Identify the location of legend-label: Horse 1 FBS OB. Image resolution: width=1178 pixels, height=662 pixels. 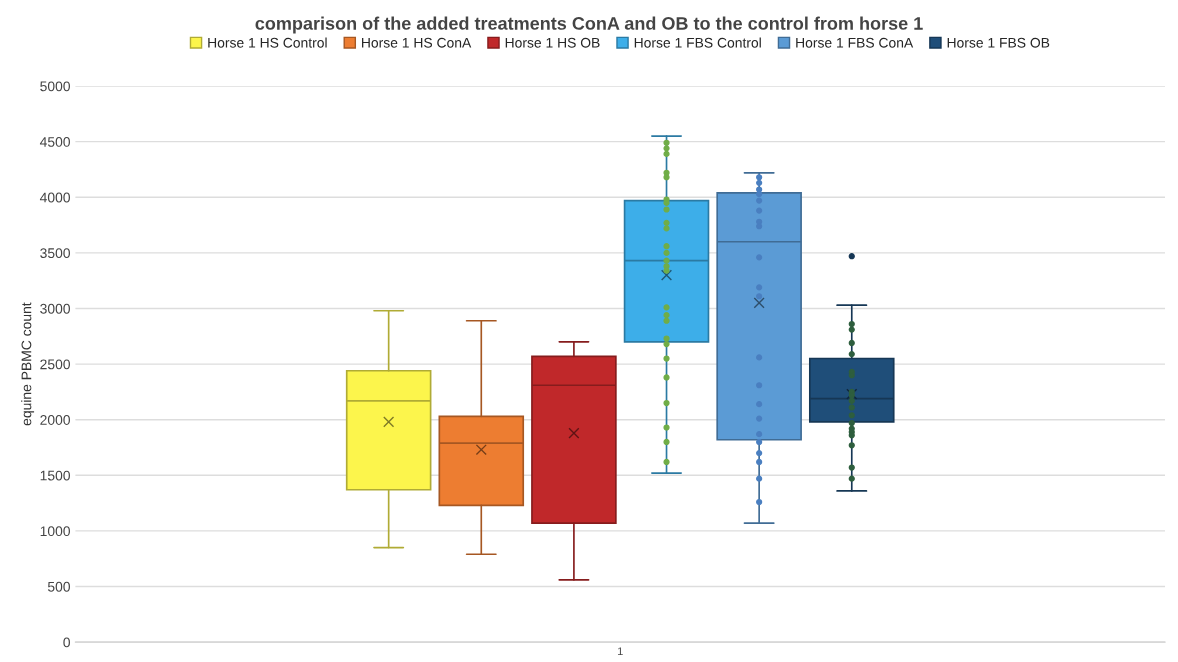
(998, 42).